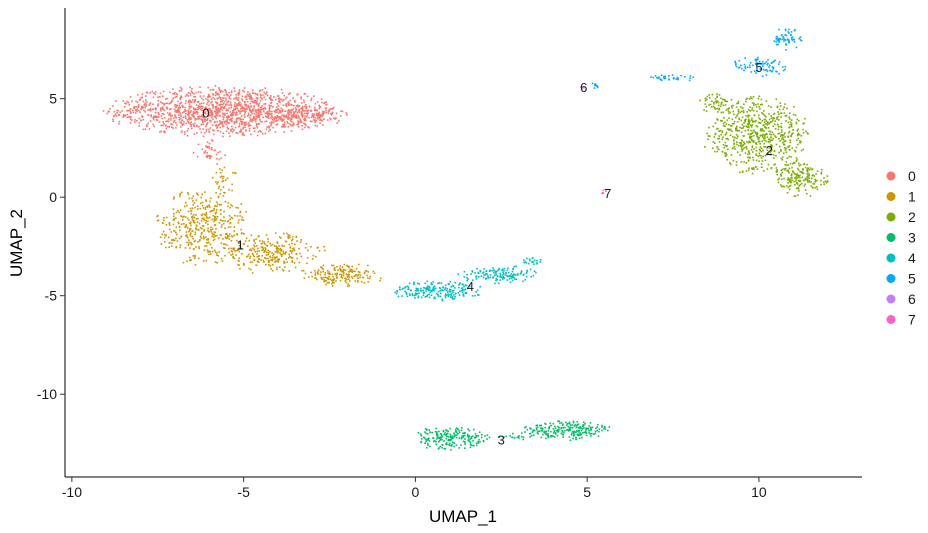  Describe the element at coordinates (243, 492) in the screenshot. I see `x-tick-label: -5` at that location.